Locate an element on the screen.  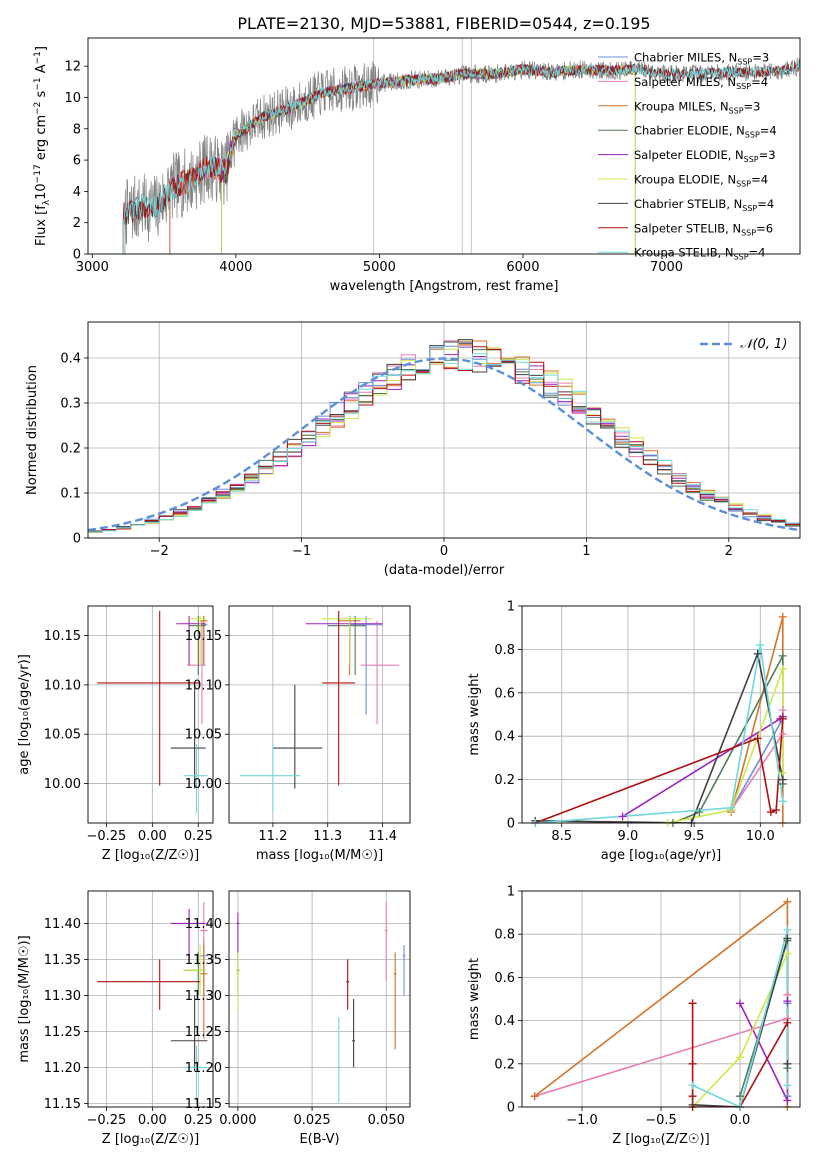
y-tick-label: 1 is located at coordinates (511, 892).